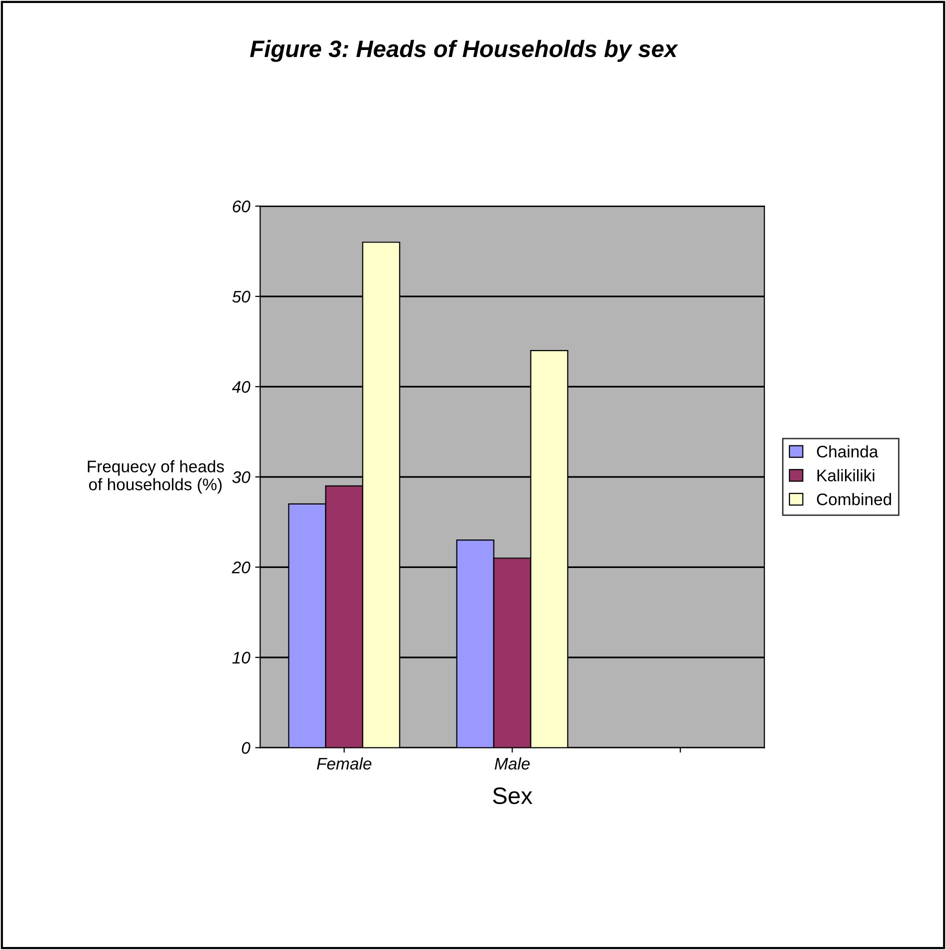 The image size is (946, 950). I want to click on x-tick-label: Male, so click(512, 763).